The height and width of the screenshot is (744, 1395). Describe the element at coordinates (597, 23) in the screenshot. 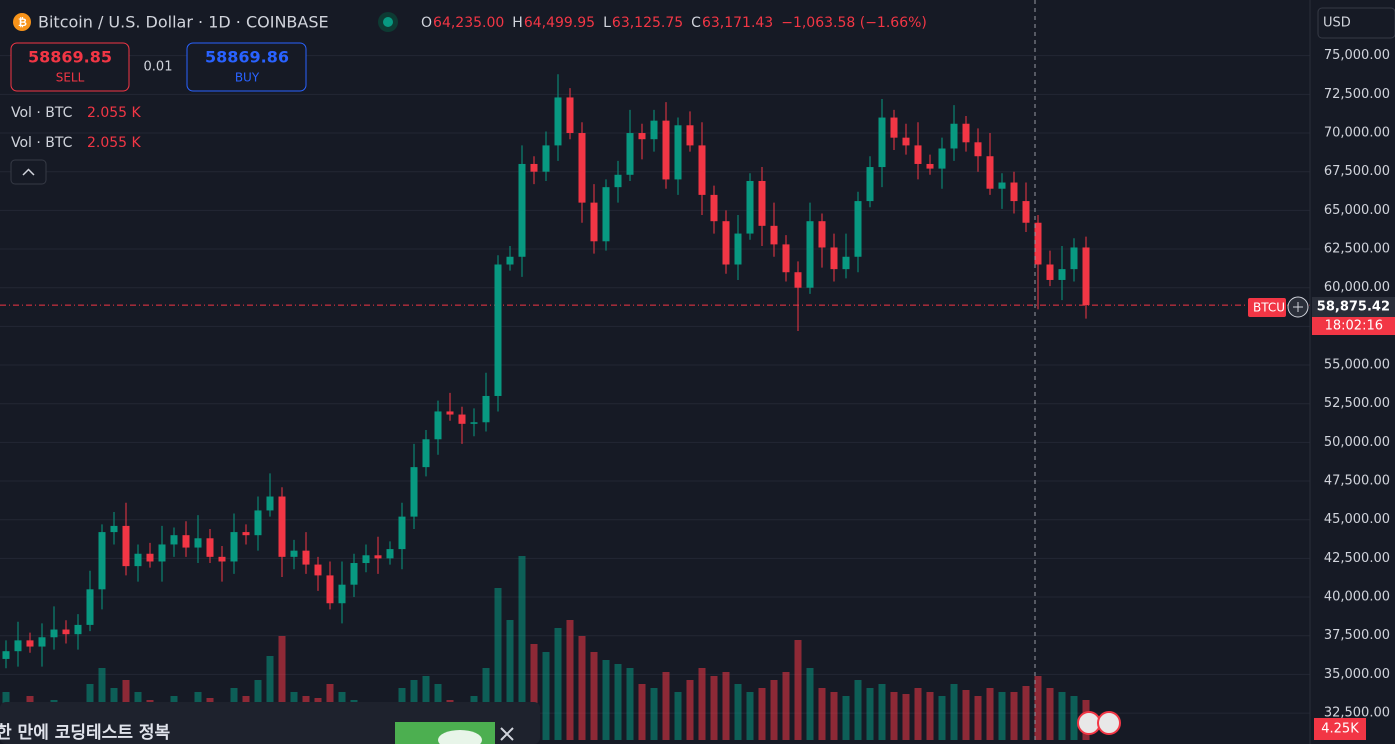

I see `ohlc-legend: O 64,235.00 H 64,499.95 L 63,125.75 C 63,171.43` at that location.